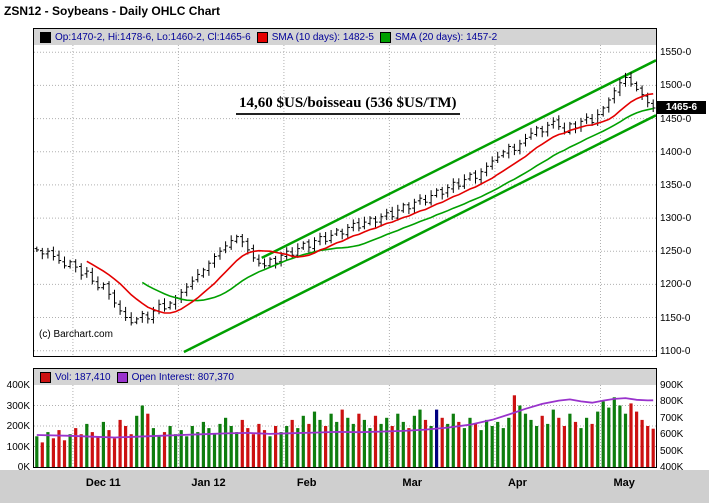 The height and width of the screenshot is (503, 709). Describe the element at coordinates (385, 37) in the screenshot. I see `sma20-legend-swatch` at that location.